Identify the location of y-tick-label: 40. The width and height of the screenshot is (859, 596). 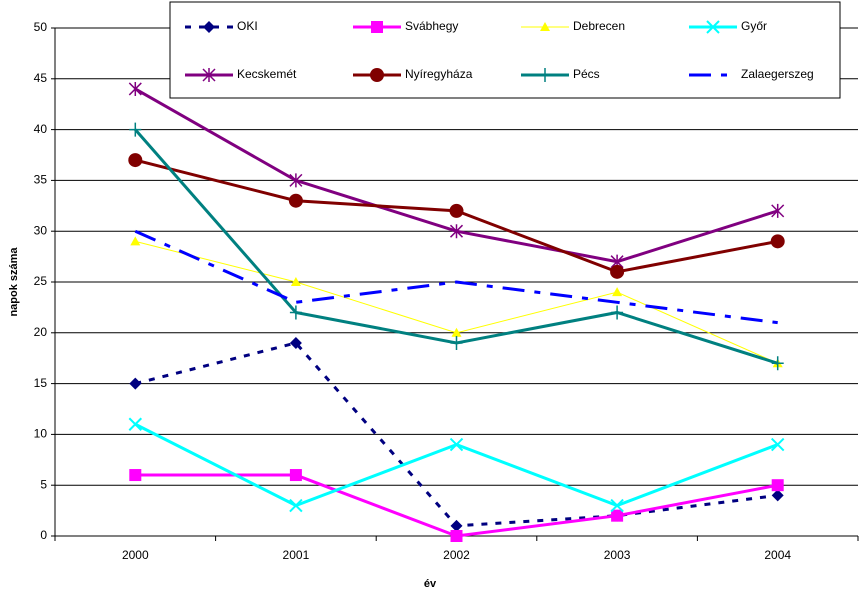
(41, 129).